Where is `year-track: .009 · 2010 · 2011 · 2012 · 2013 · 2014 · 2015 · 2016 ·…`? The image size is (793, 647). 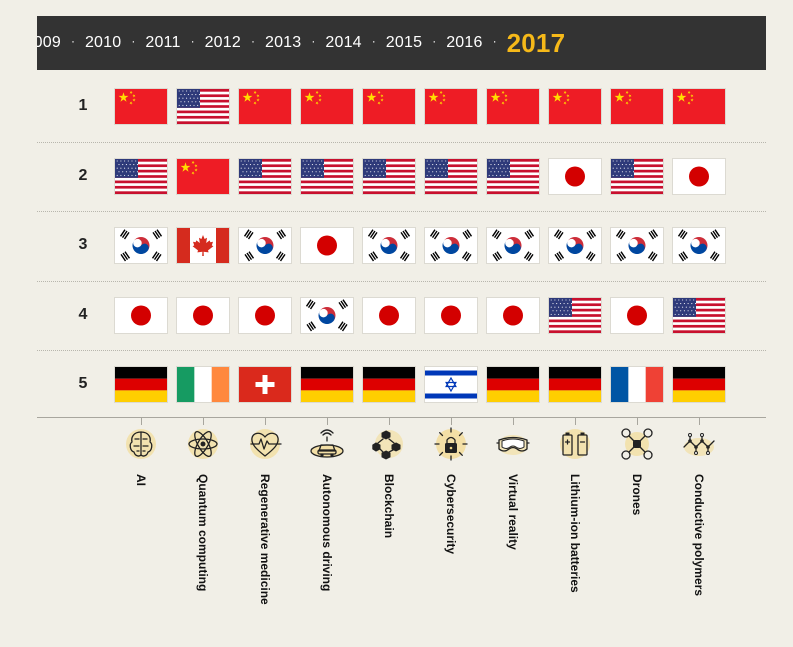 year-track: .009 · 2010 · 2011 · 2012 · 2013 · 2014 · 2015 · 2016 ·… is located at coordinates (301, 43).